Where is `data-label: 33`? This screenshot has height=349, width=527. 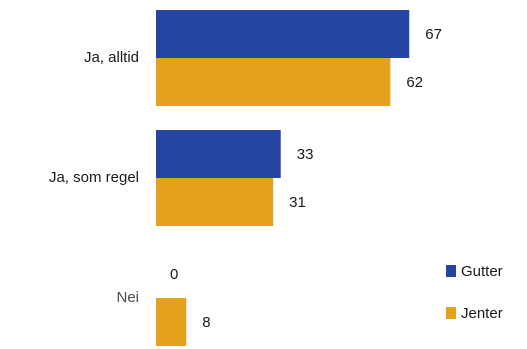
data-label: 33 is located at coordinates (305, 154).